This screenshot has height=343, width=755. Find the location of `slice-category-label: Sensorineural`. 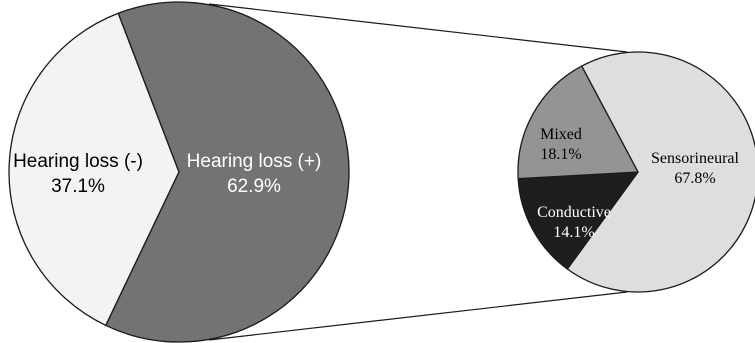

slice-category-label: Sensorineural is located at coordinates (695, 158).